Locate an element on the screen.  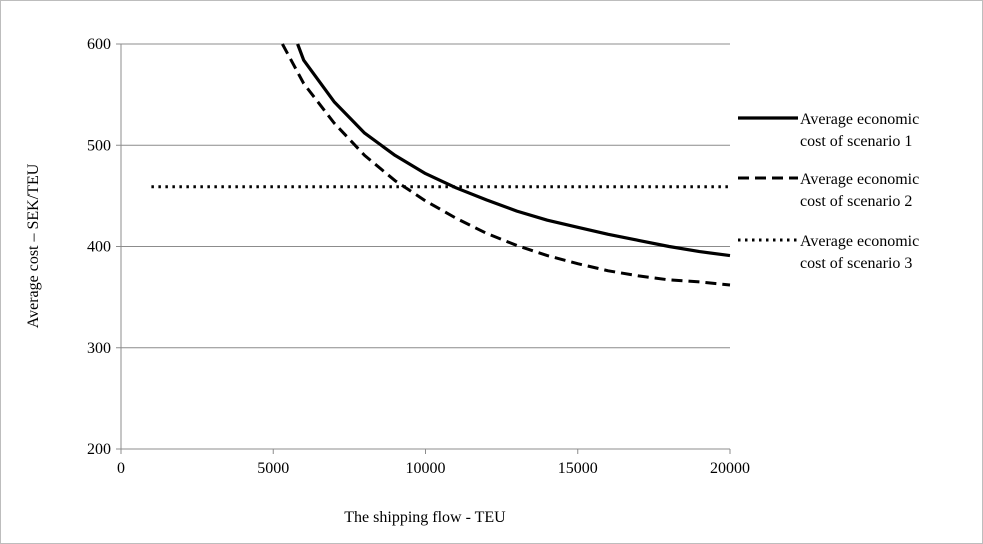
x-axis-title: The shipping flow - TEU is located at coordinates (425, 517).